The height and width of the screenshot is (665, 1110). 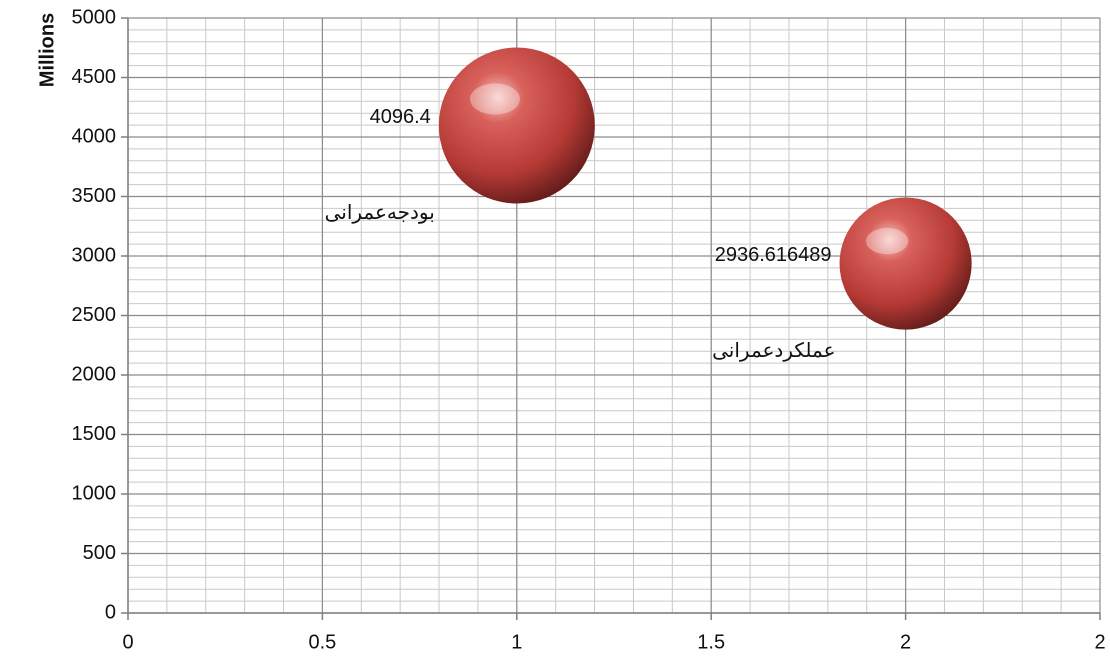 I want to click on y-tick-label: 1500, so click(x=94, y=434).